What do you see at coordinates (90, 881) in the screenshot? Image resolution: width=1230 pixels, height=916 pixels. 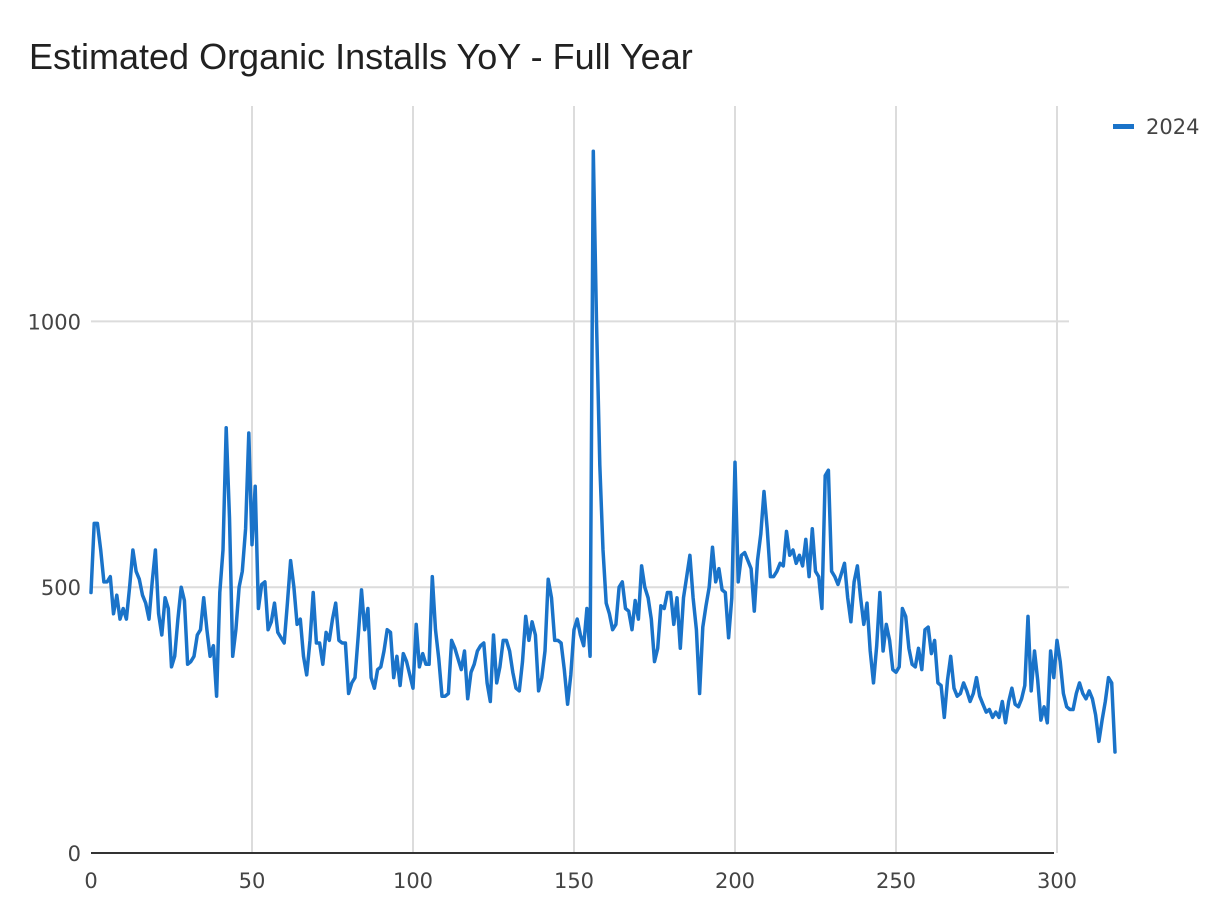 I see `x-tick-label: 0` at bounding box center [90, 881].